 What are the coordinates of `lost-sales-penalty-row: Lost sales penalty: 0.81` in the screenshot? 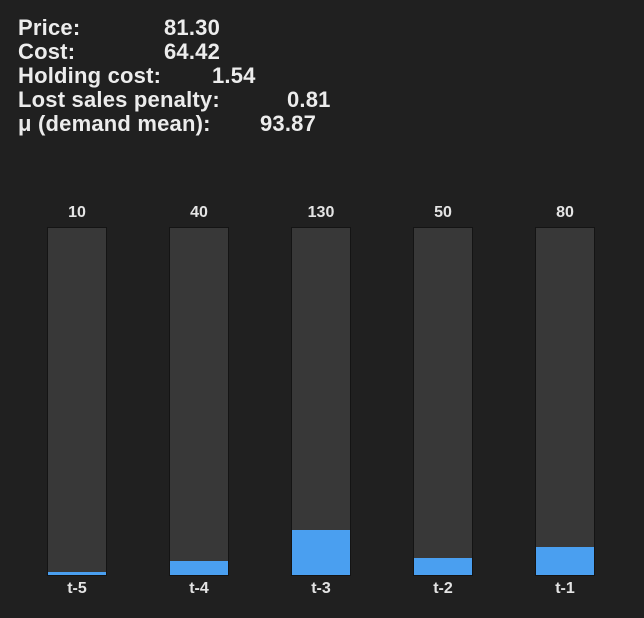 It's located at (318, 100).